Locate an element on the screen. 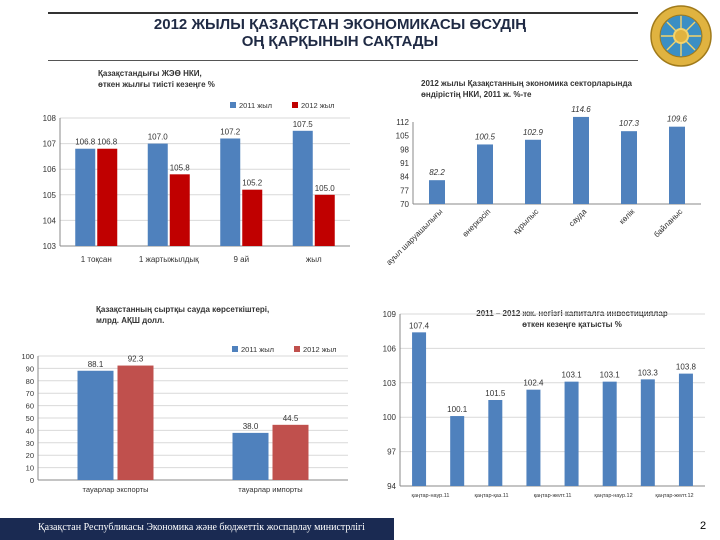  y-tick-label: 103 is located at coordinates (390, 383).